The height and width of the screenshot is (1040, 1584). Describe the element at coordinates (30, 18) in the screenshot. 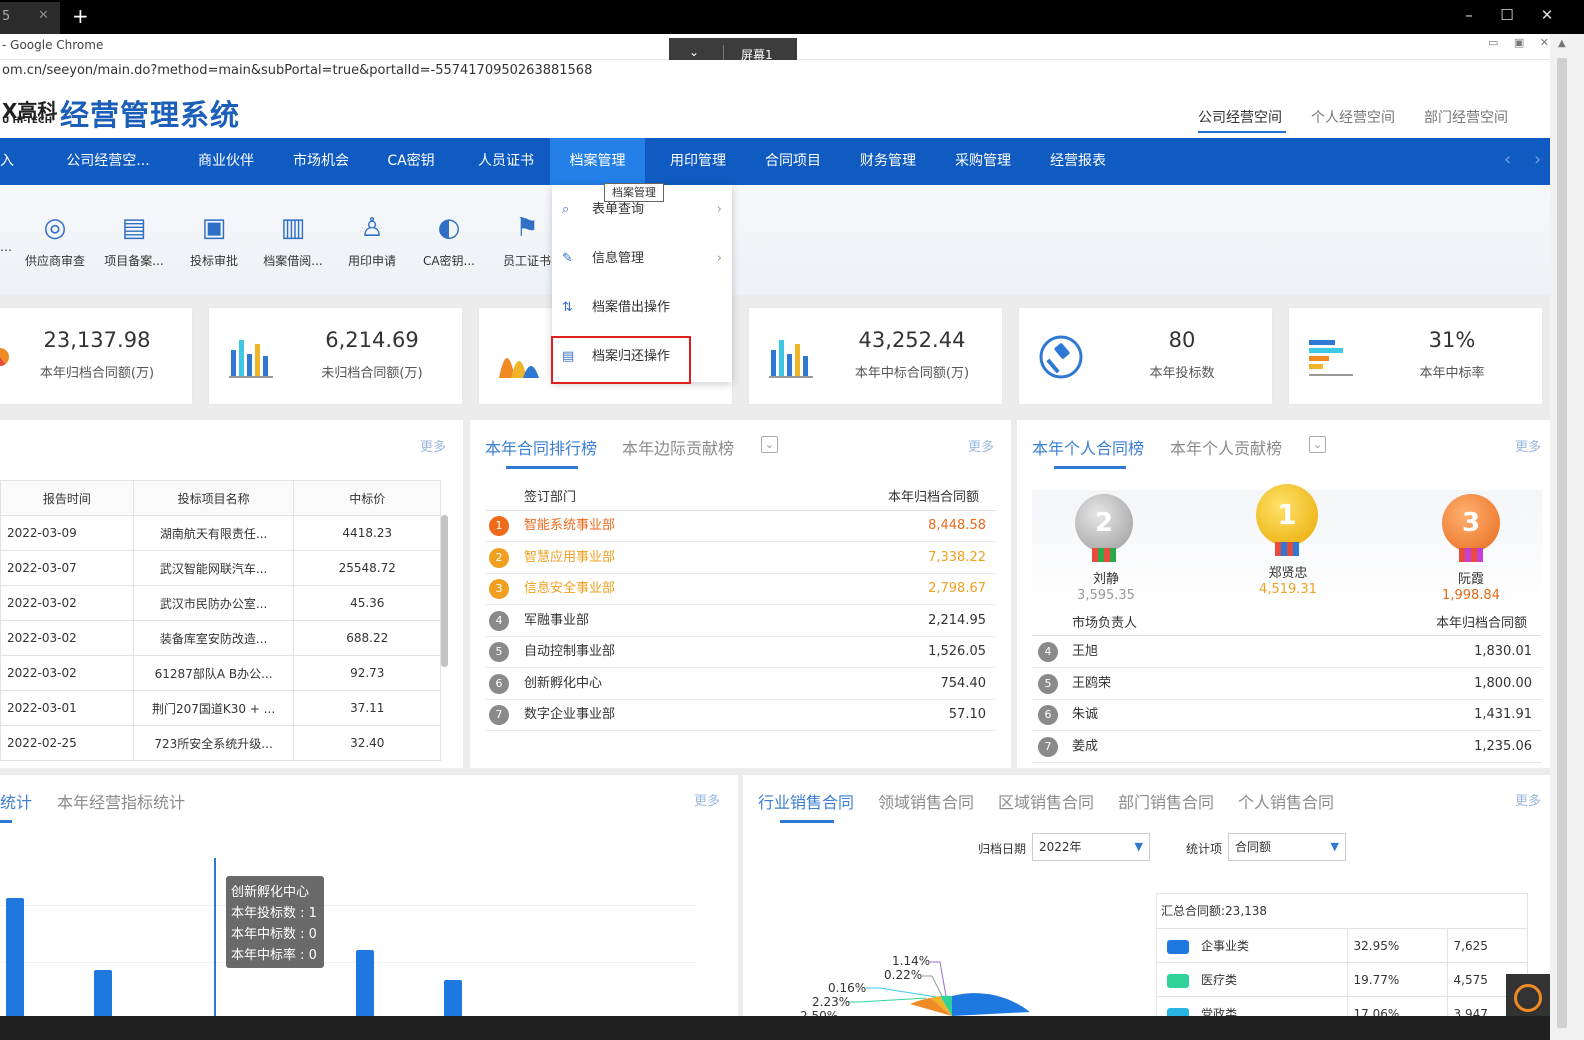

I see `browser-tab: 5 ✕` at that location.